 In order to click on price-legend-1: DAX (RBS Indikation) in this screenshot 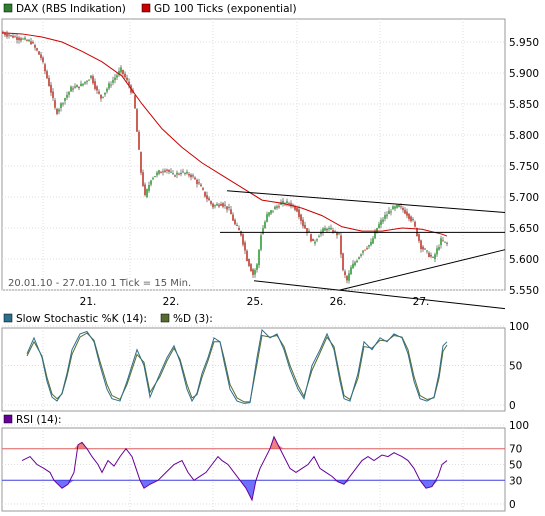, I will do `click(71, 9)`.